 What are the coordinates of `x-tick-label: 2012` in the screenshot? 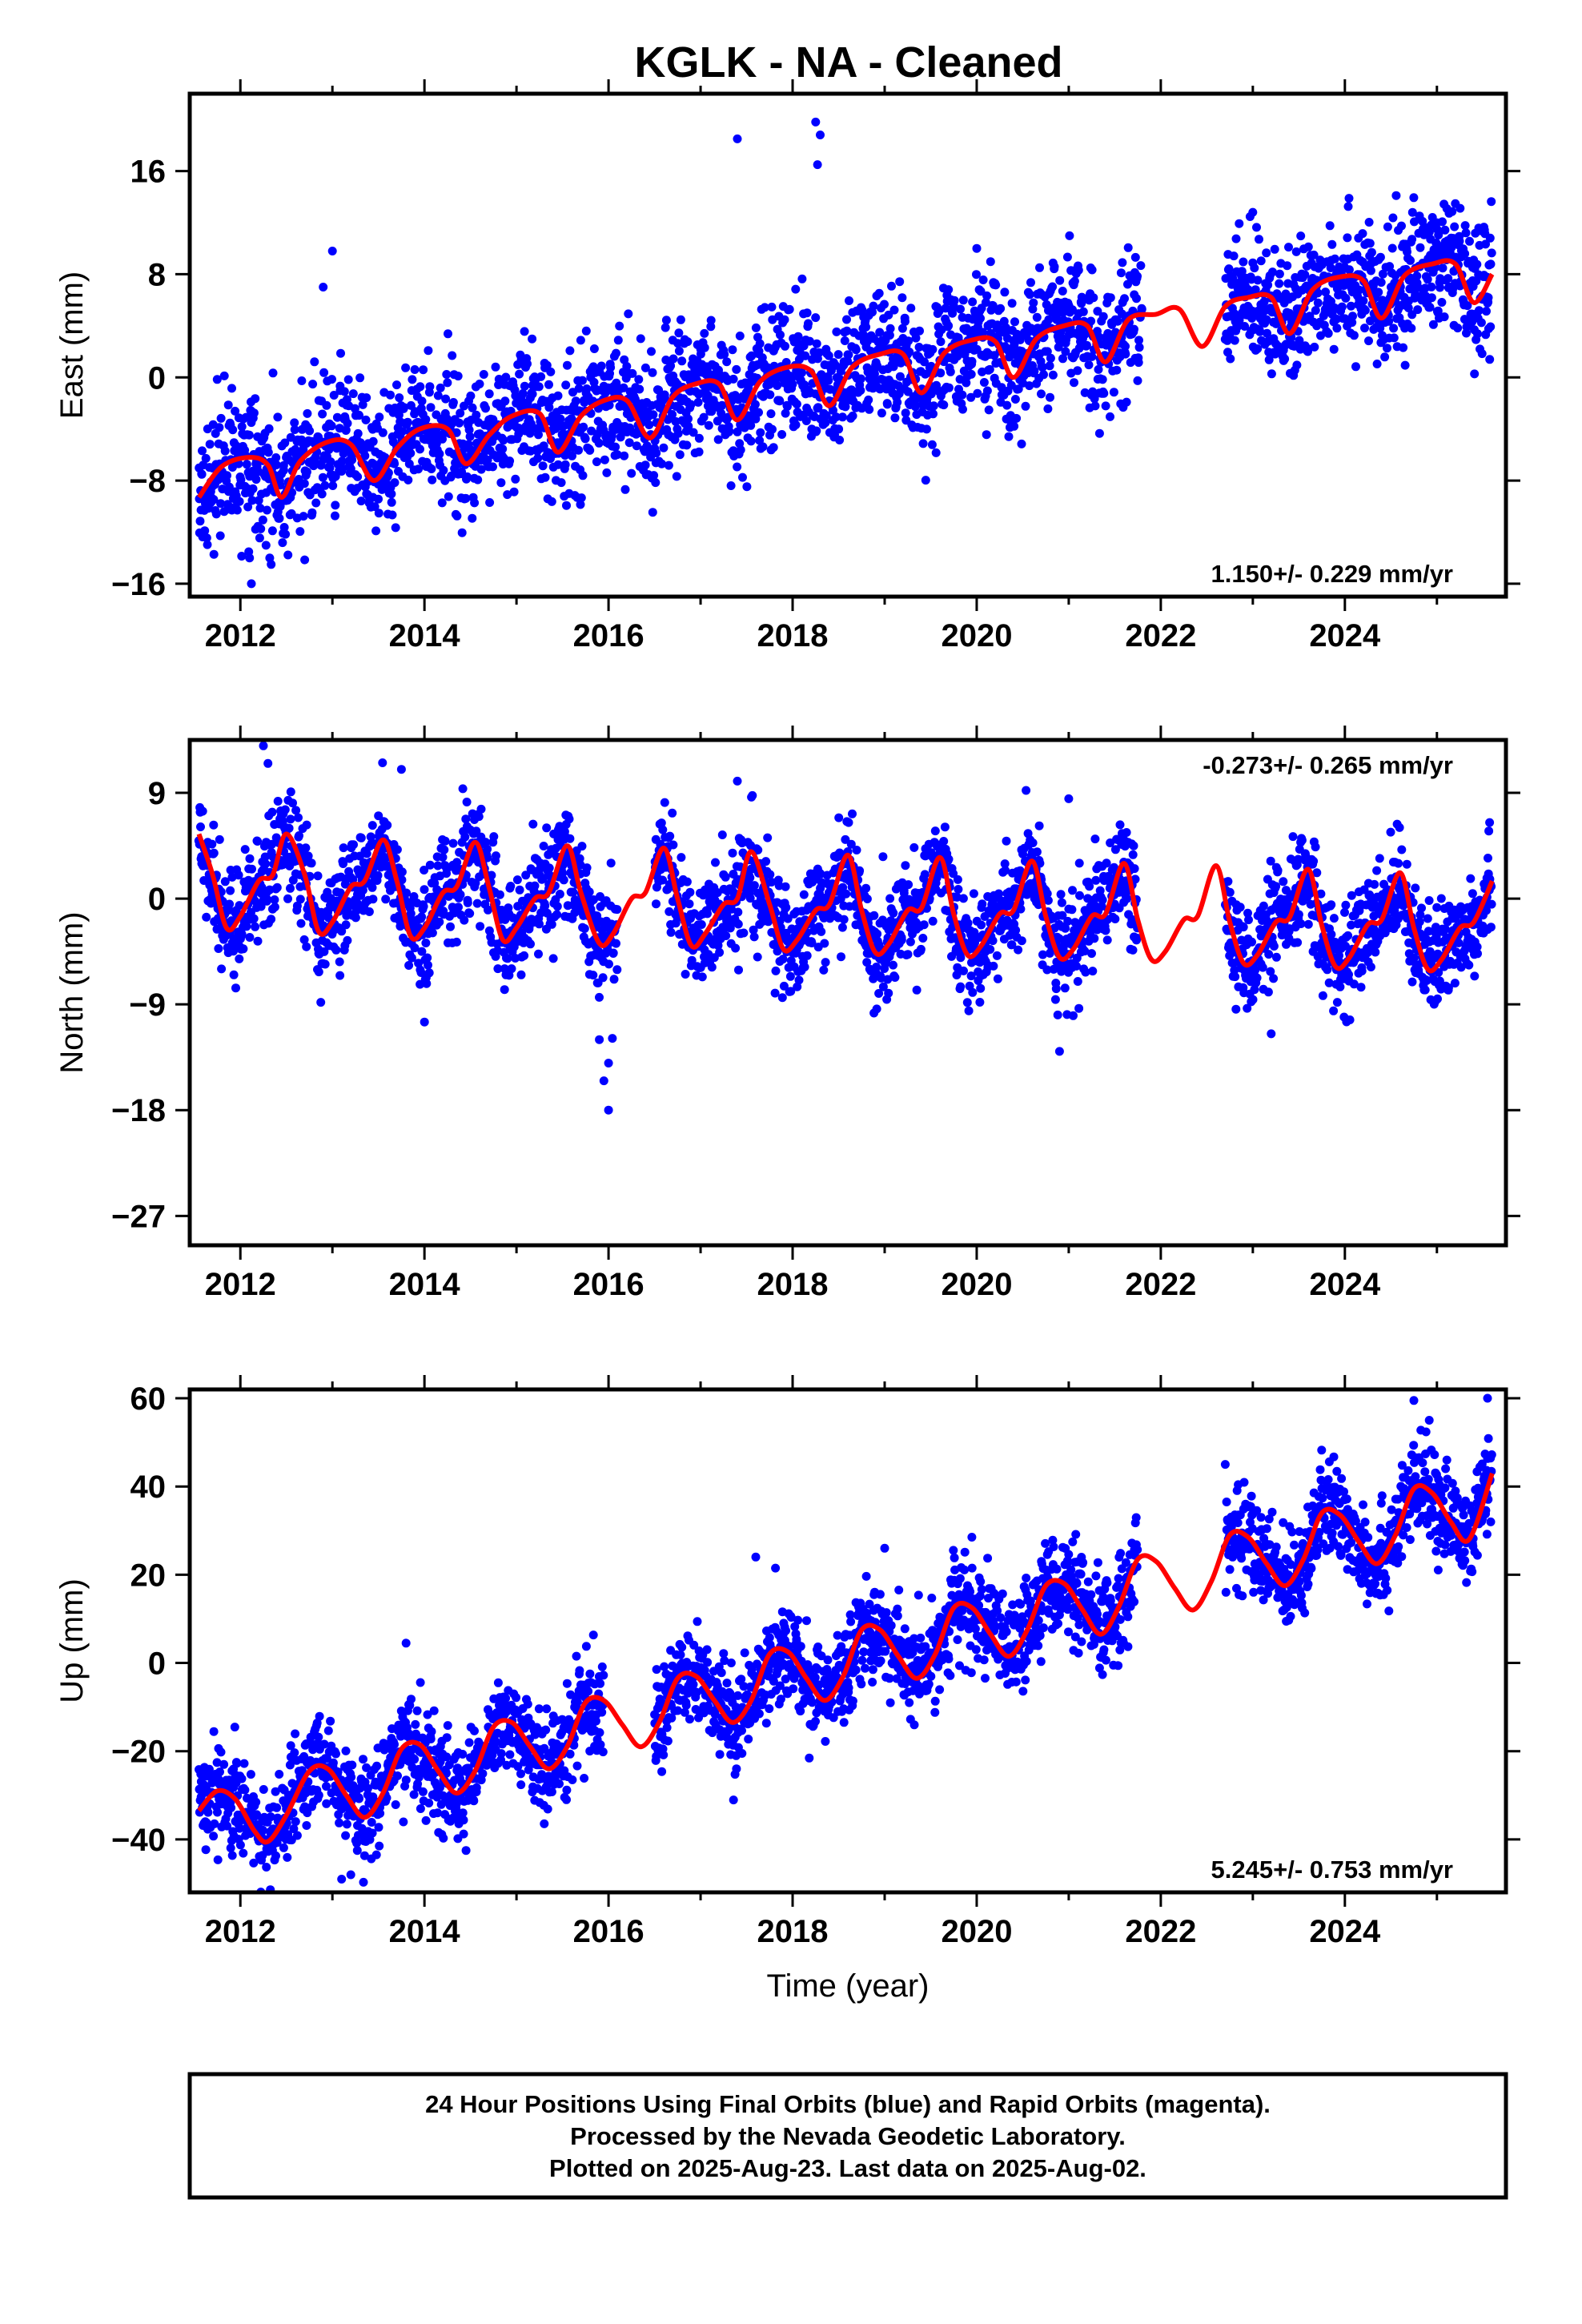 It's located at (241, 635).